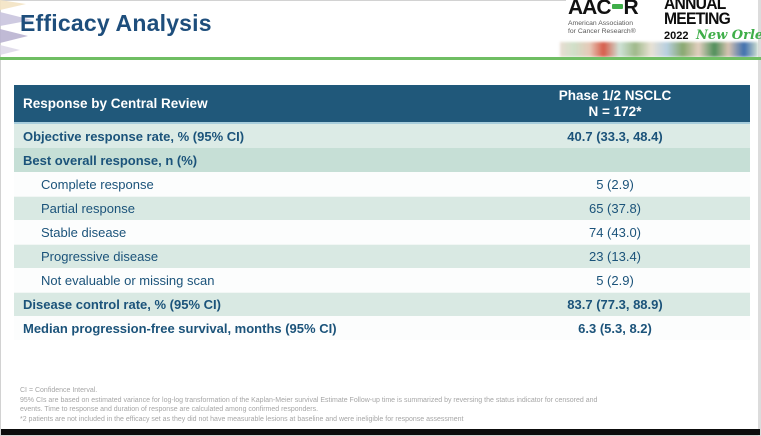  Describe the element at coordinates (16, 27) in the screenshot. I see `starburst-decoration-icon` at that location.